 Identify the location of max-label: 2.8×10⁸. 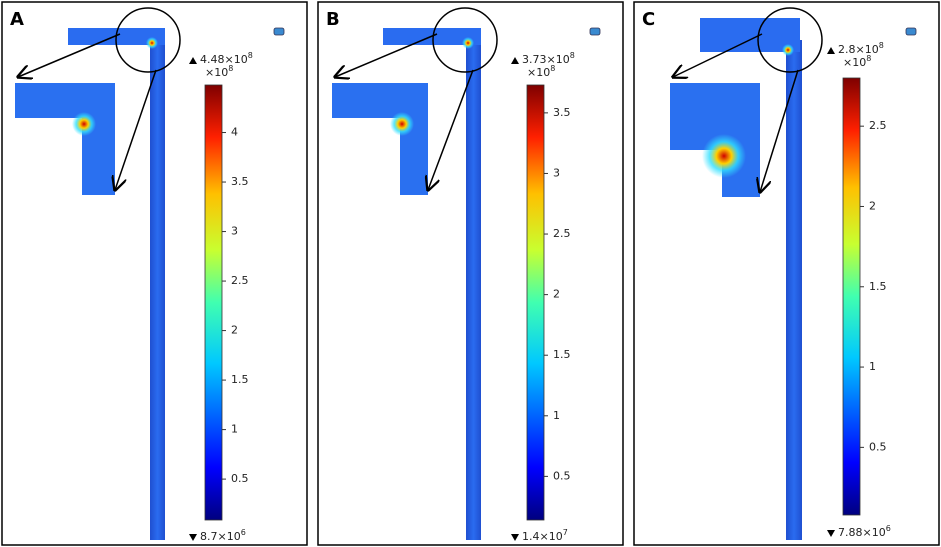
(861, 49).